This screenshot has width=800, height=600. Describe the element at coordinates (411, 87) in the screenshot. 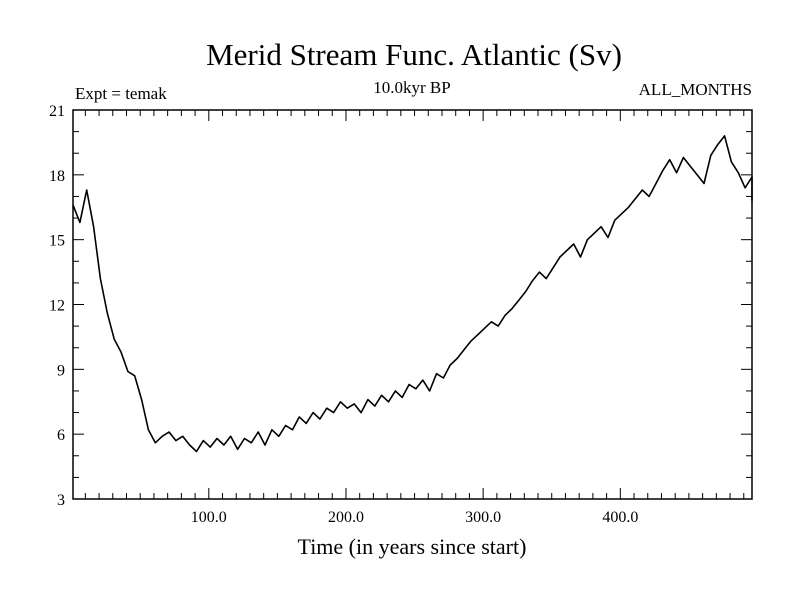

I see `chart-subtitle: 10.0kyr BP` at that location.